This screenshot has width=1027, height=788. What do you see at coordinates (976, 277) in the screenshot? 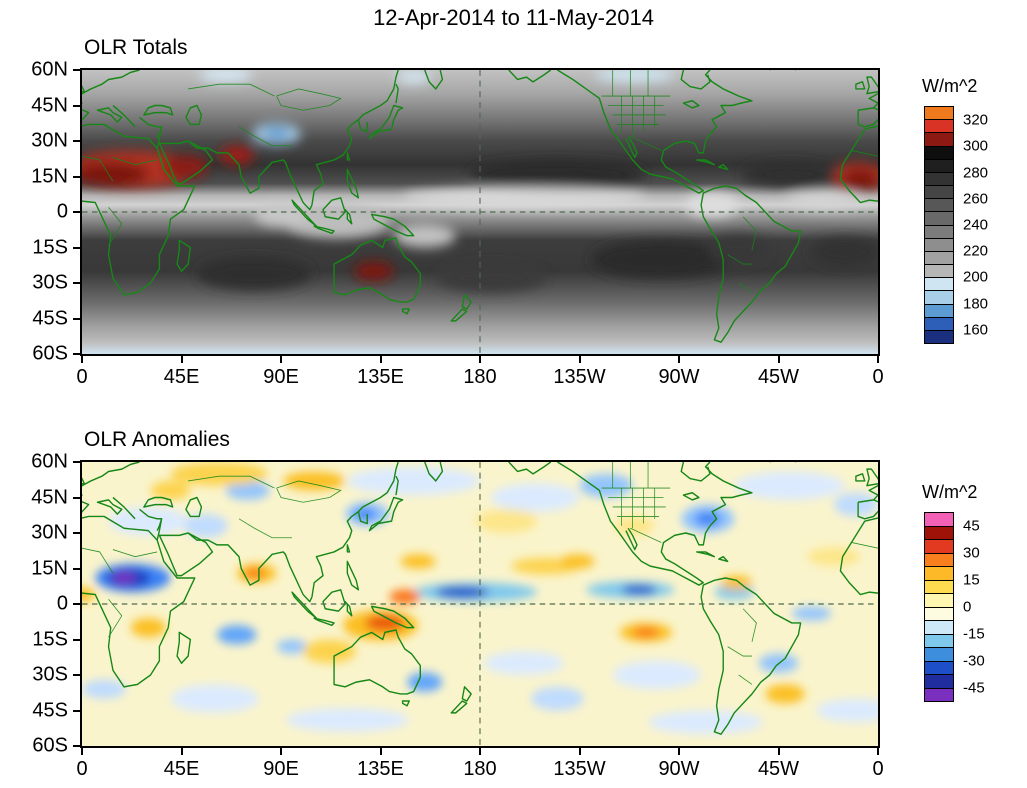
I see `colorbar-tick-label: 200` at bounding box center [976, 277].